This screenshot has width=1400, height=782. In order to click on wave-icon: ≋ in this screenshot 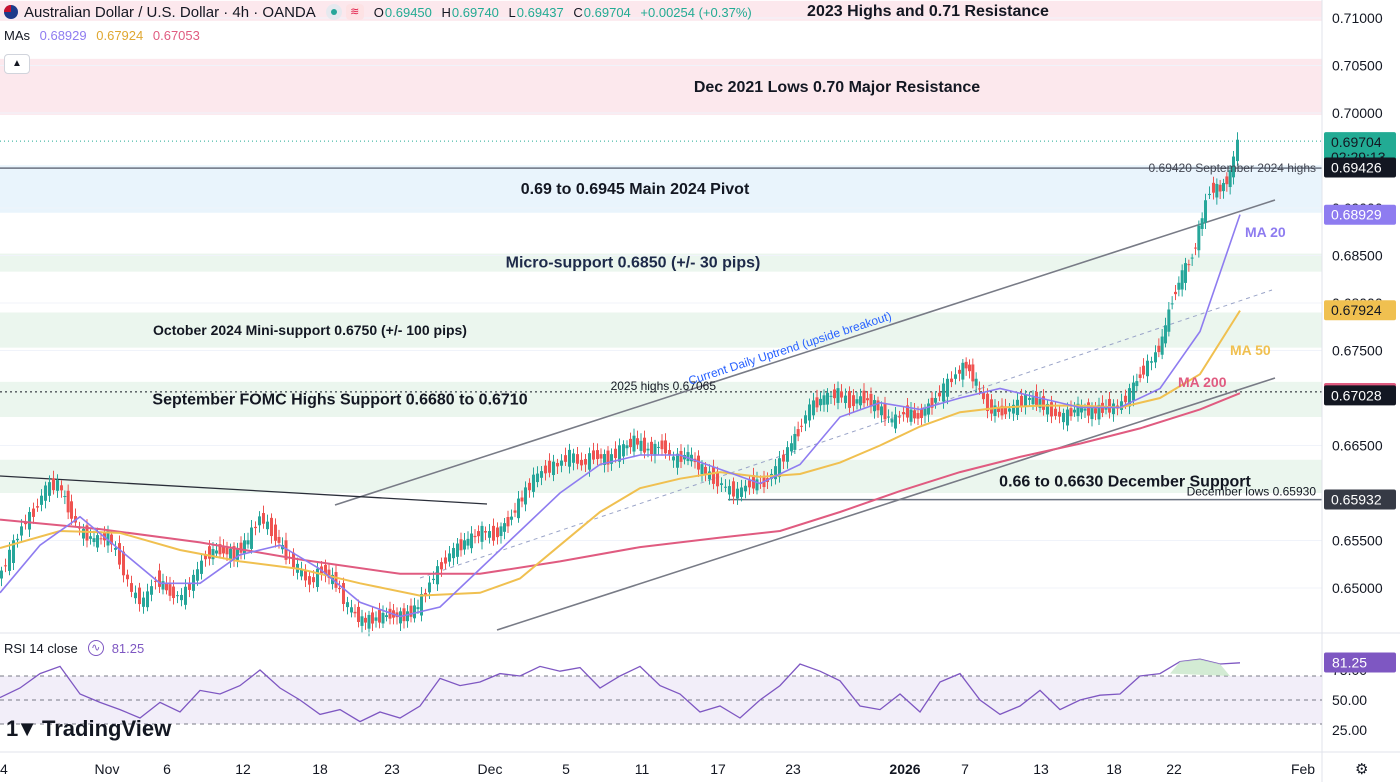, I will do `click(354, 12)`.